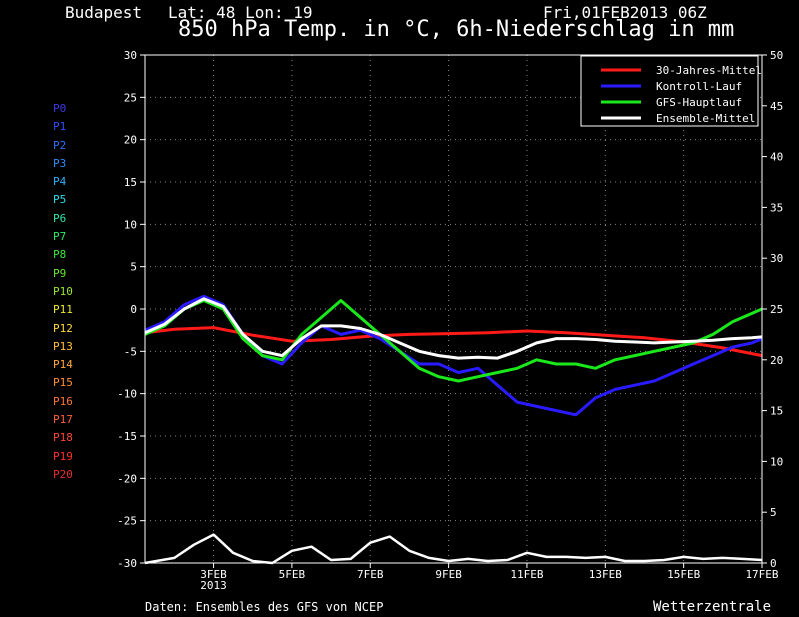 This screenshot has height=617, width=799. What do you see at coordinates (264, 607) in the screenshot?
I see `data-source-label: Daten: Ensembles des GFS von NCEP` at bounding box center [264, 607].